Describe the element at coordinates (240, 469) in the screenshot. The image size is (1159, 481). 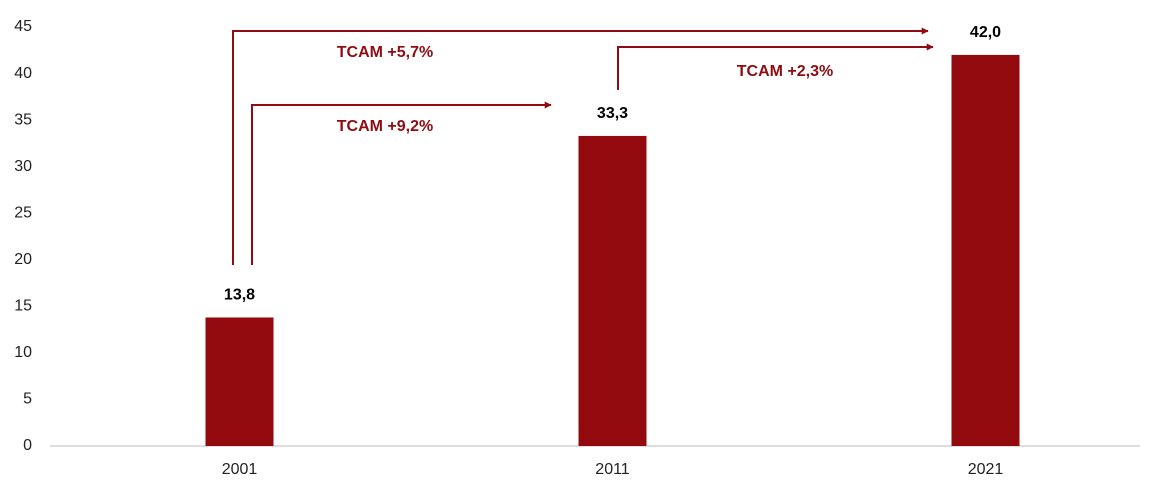
I see `x-tick-label: 2001` at that location.